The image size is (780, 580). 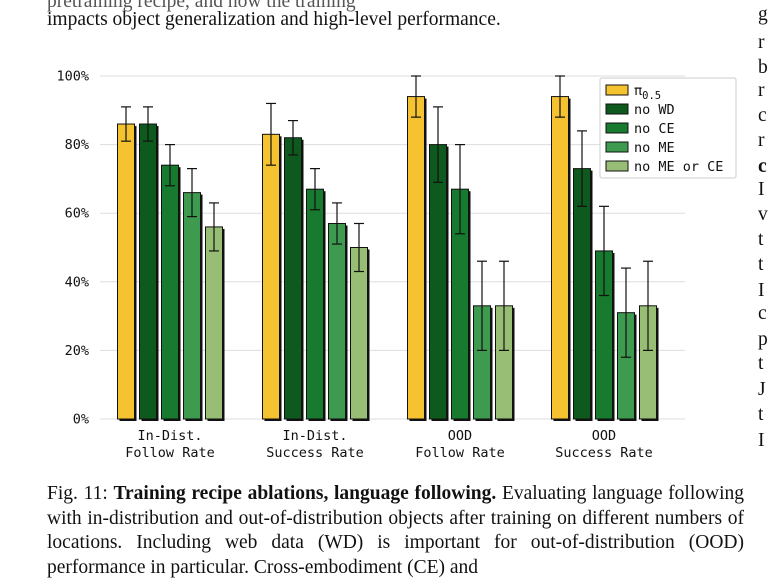 I want to click on y-tick-label: 60%, so click(x=77, y=214).